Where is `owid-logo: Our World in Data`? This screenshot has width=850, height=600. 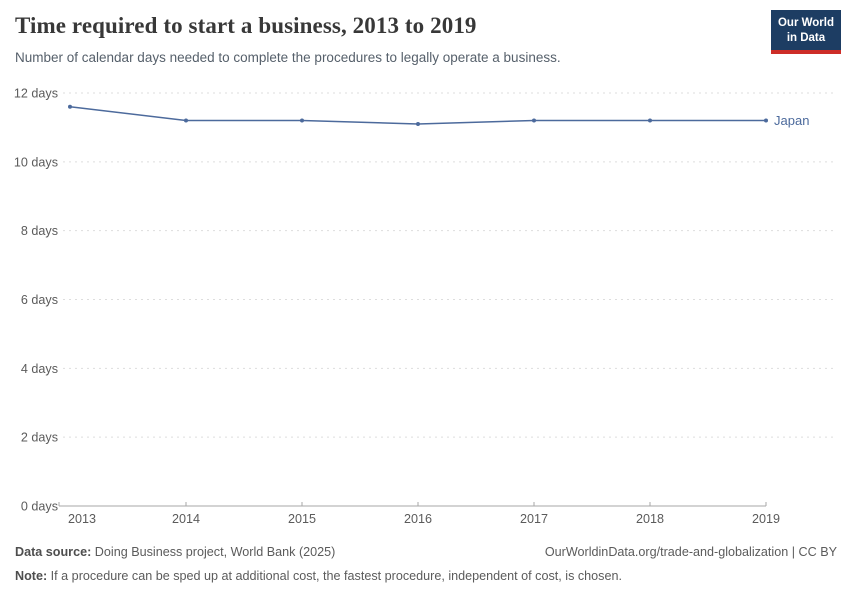 owid-logo: Our World in Data is located at coordinates (805, 32).